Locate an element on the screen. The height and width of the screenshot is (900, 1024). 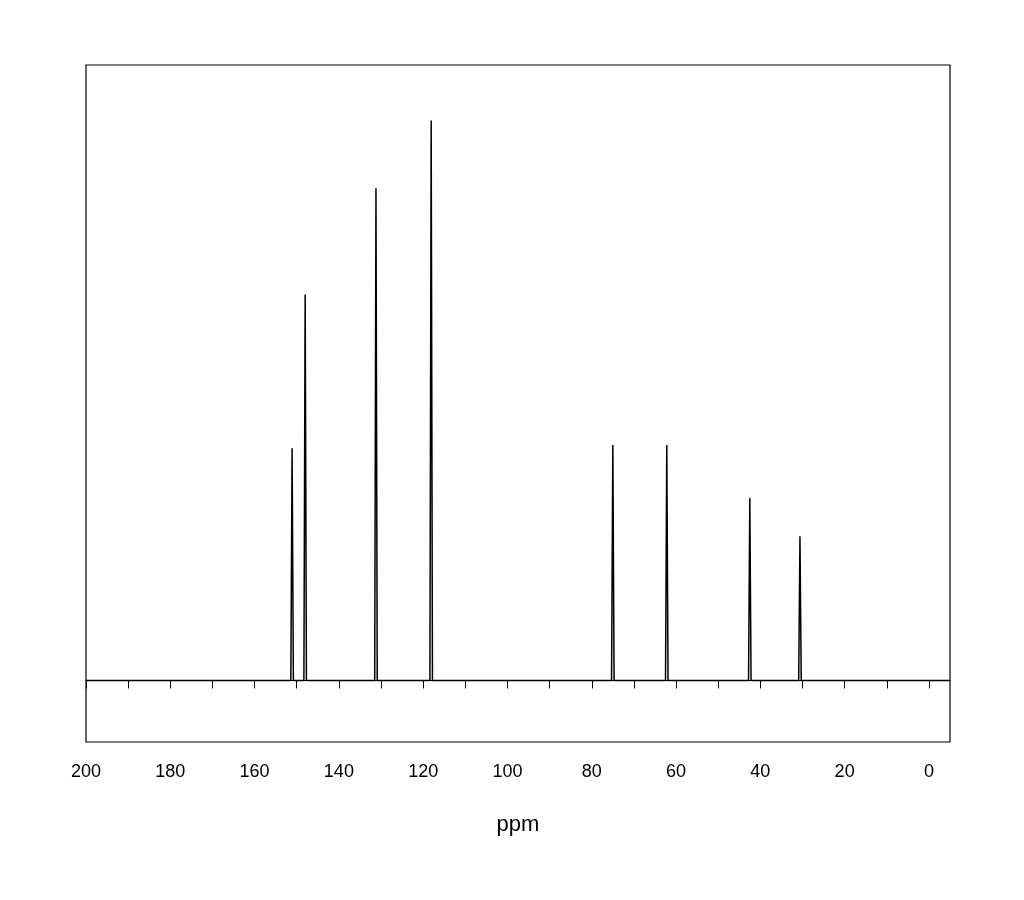
x-tick-label: 160 is located at coordinates (254, 771).